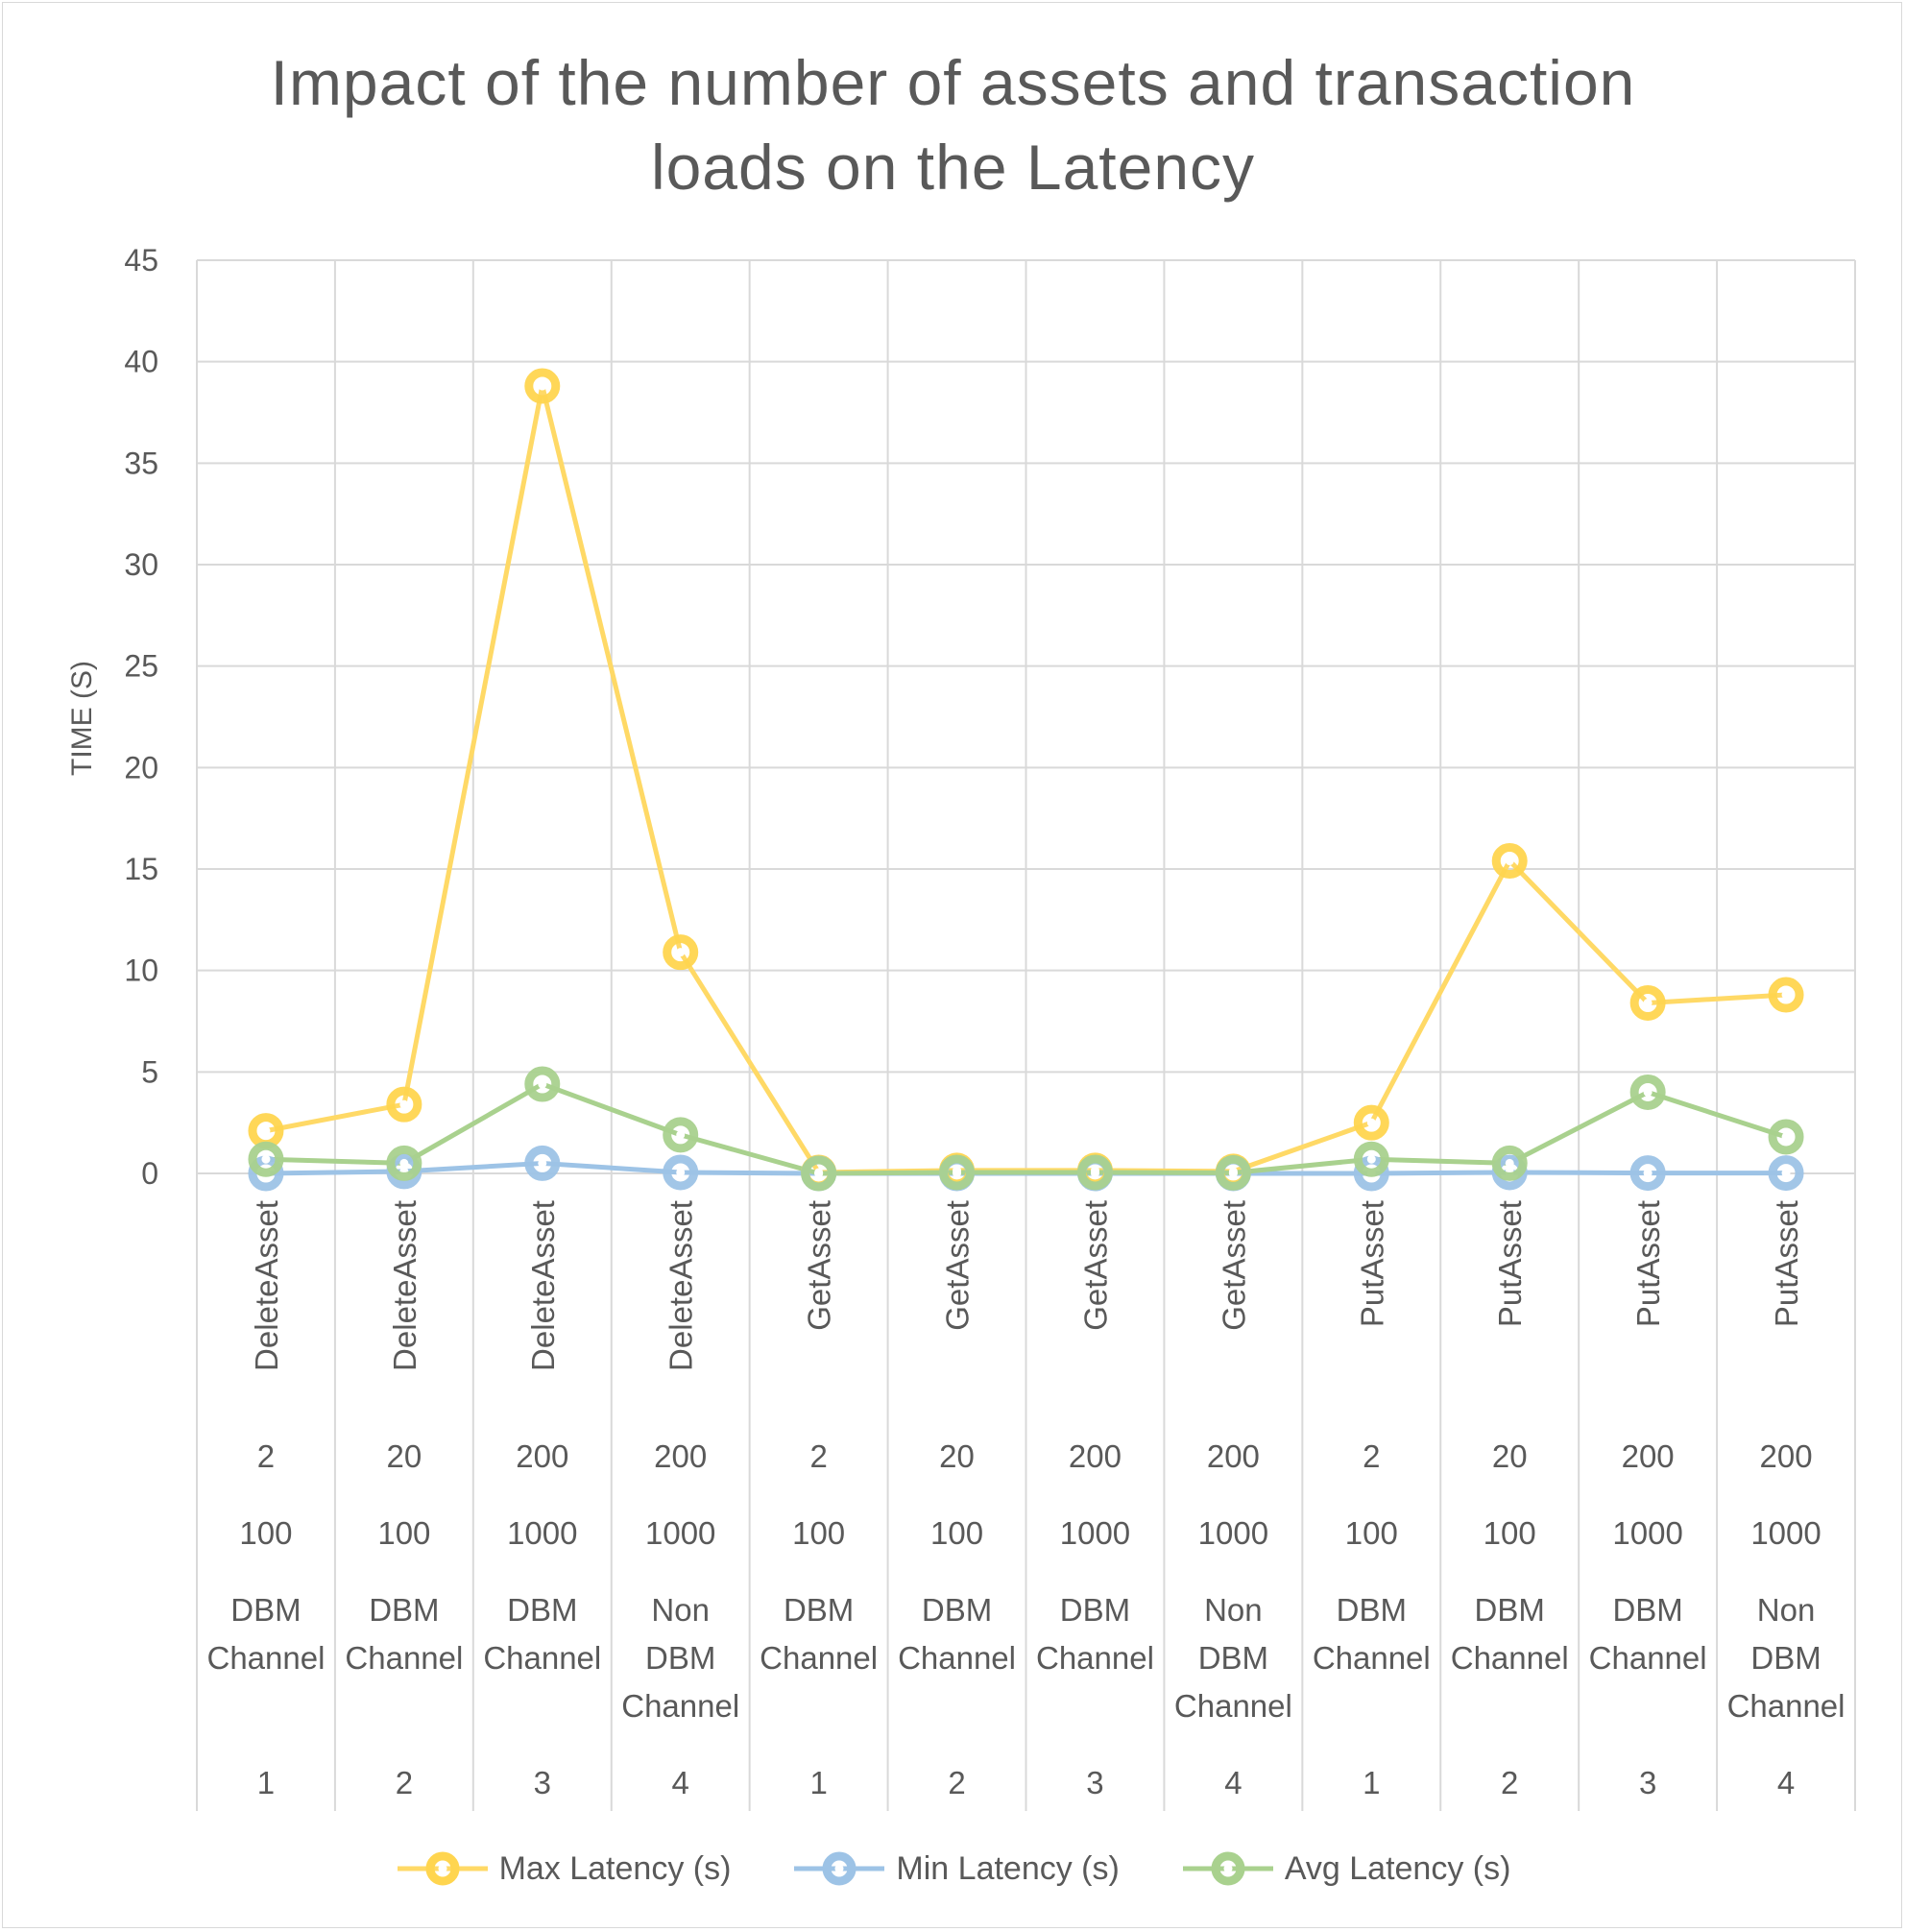  What do you see at coordinates (818, 1456) in the screenshot?
I see `category-assets-label: 2` at bounding box center [818, 1456].